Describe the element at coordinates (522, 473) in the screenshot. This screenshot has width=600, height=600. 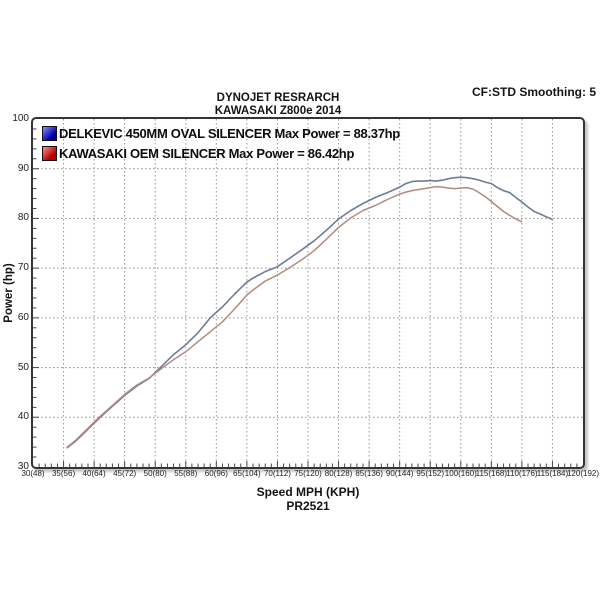
I see `x-tick-label: 110(176)` at that location.